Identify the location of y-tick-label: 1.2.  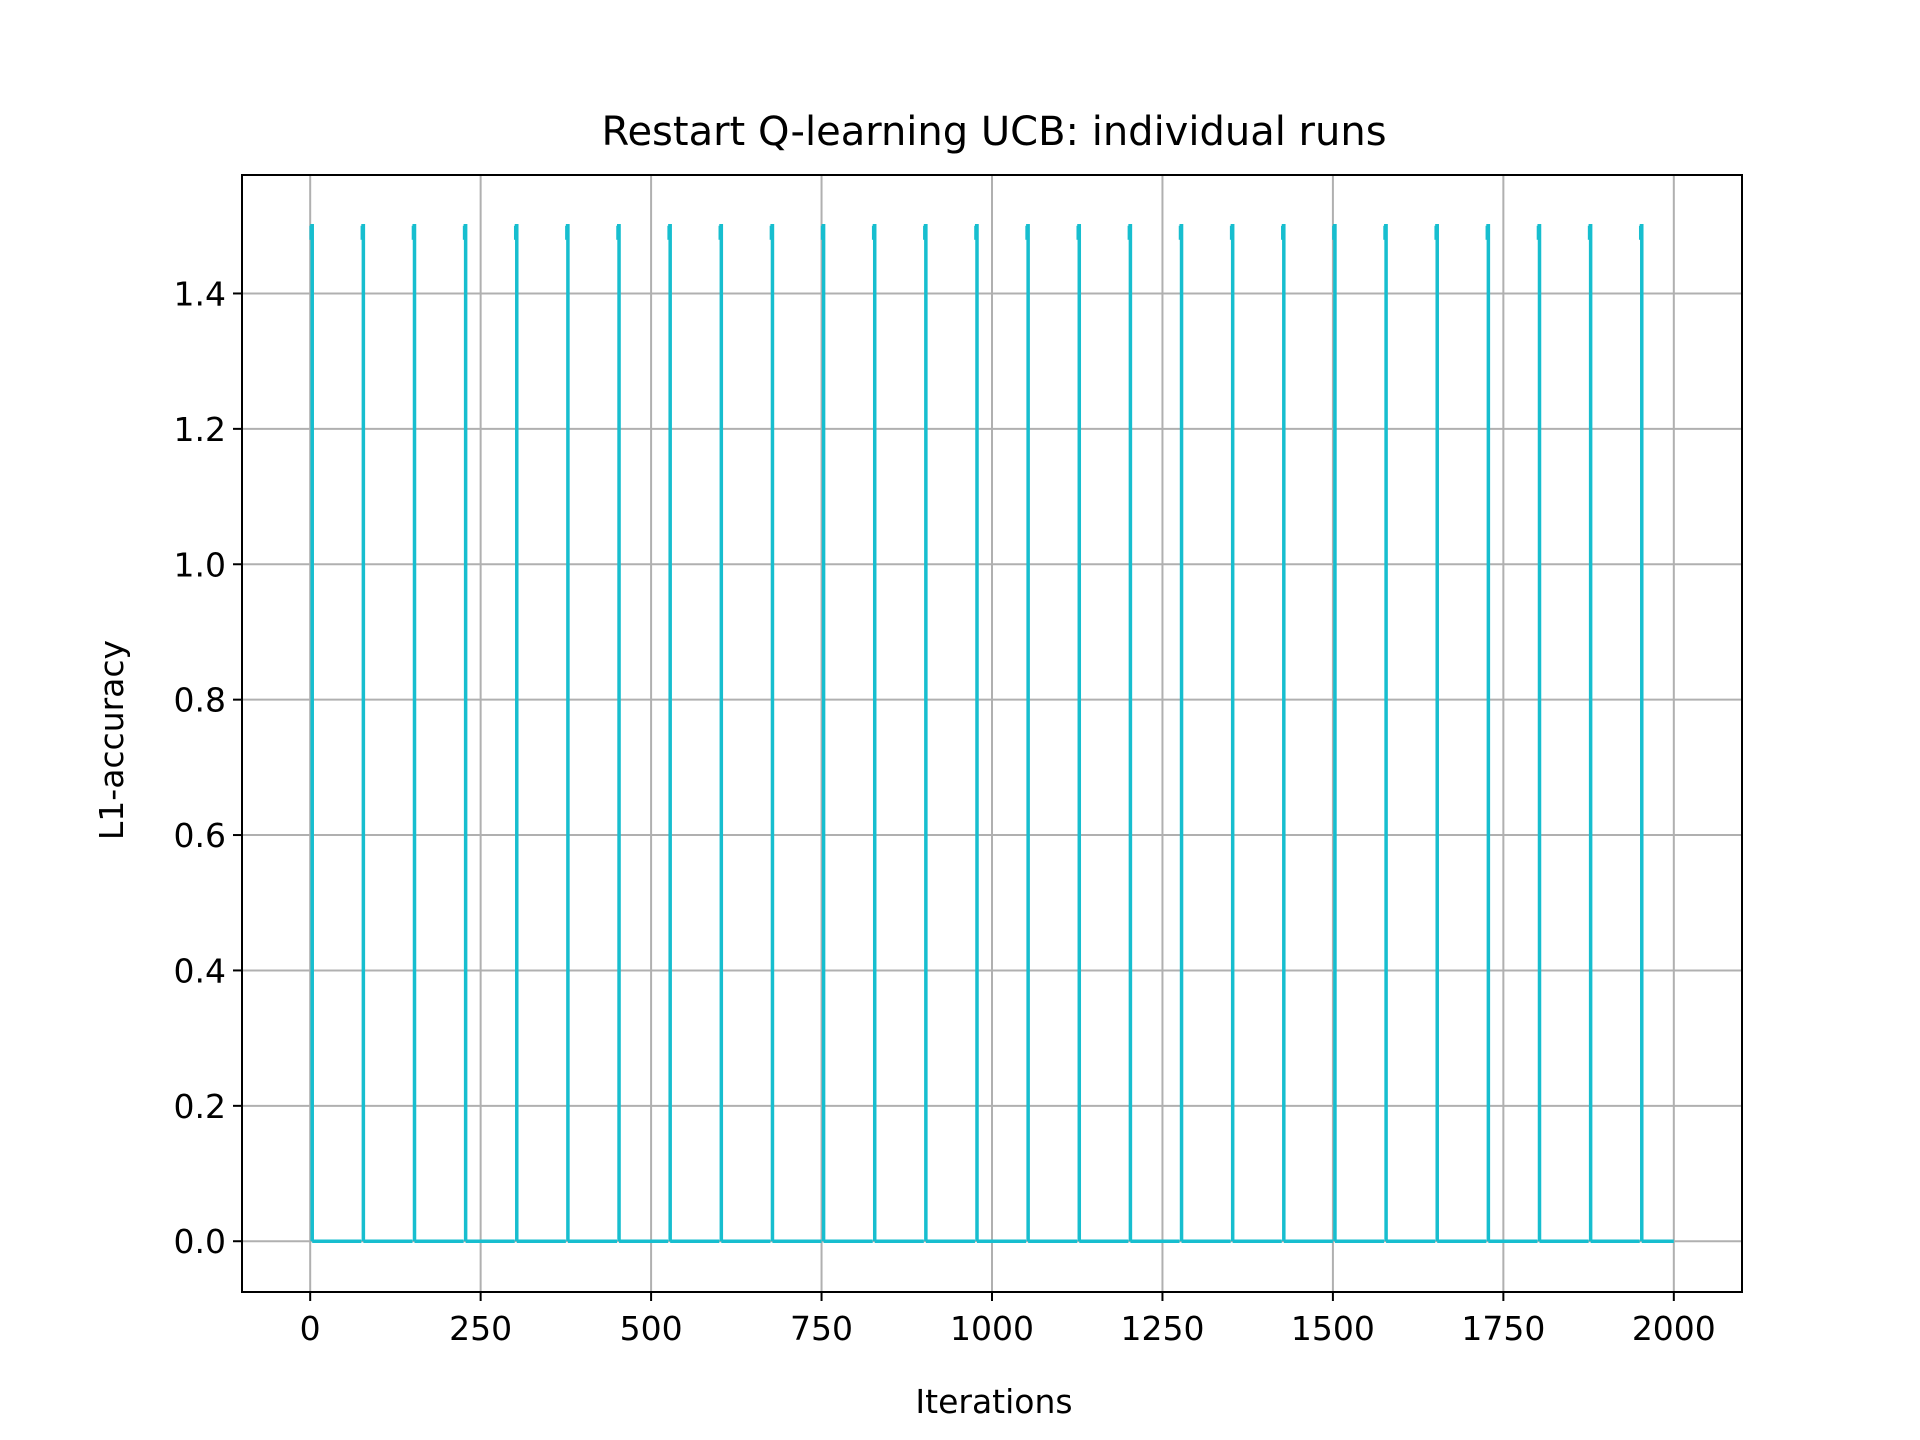
(200, 429).